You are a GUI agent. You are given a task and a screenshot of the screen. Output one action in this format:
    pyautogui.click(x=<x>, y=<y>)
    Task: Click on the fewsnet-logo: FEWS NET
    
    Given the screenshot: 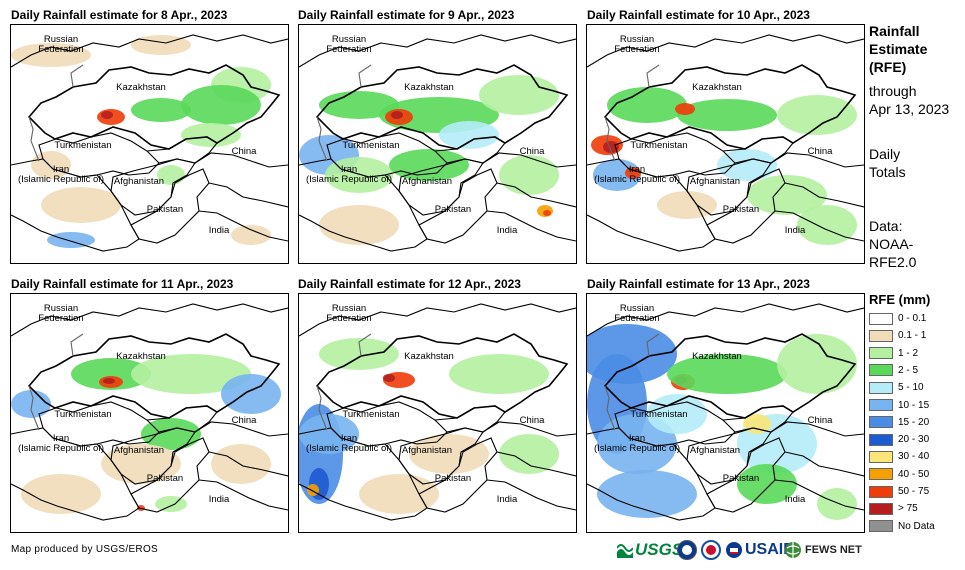 What is the action you would take?
    pyautogui.click(x=823, y=550)
    